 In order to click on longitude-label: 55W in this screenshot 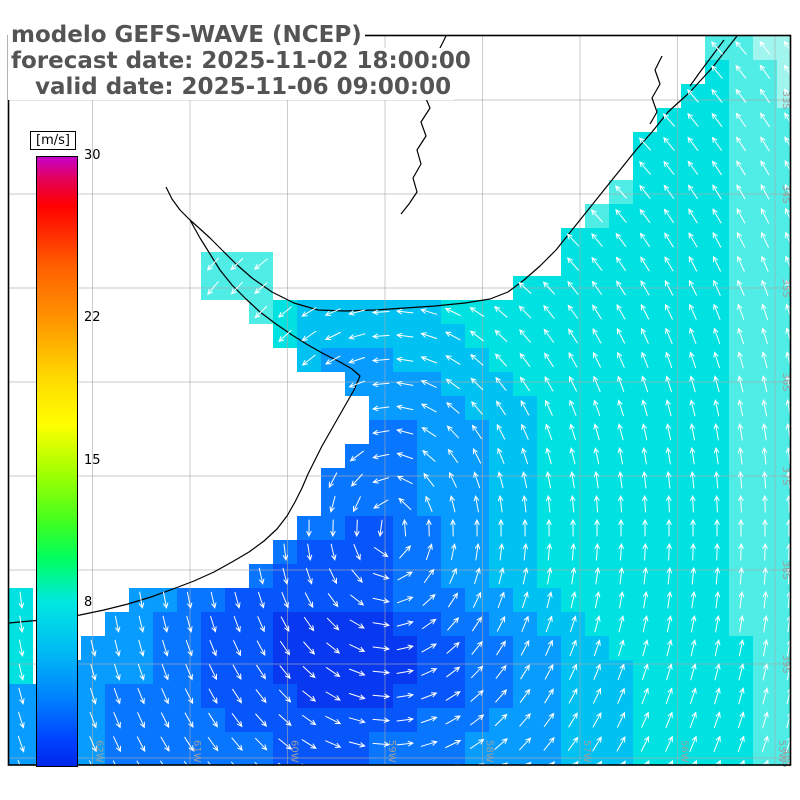, I will do `click(781, 751)`.